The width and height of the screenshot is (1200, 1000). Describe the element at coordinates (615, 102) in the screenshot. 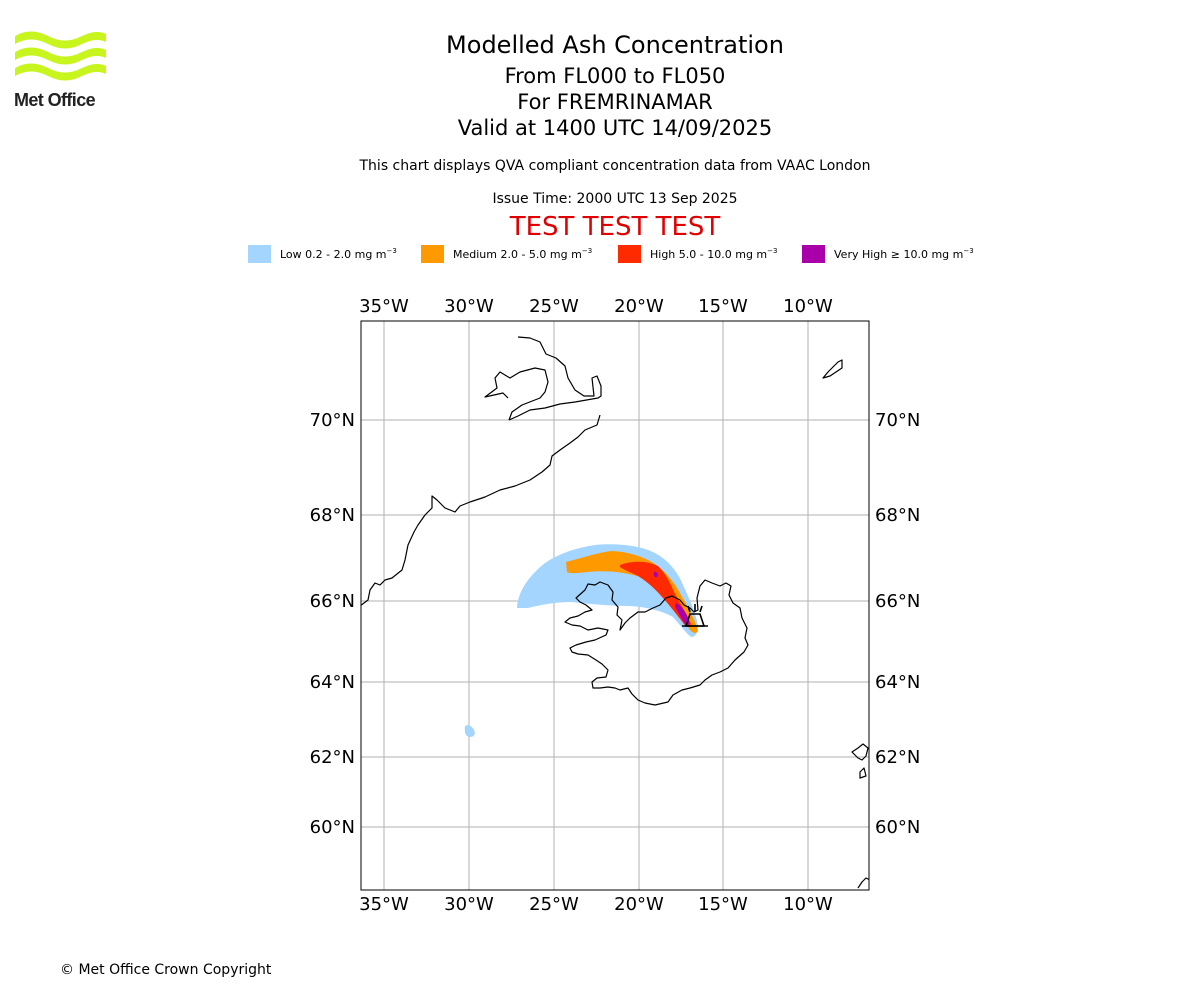

I see `volcano-name: For FREMRINAMAR` at that location.